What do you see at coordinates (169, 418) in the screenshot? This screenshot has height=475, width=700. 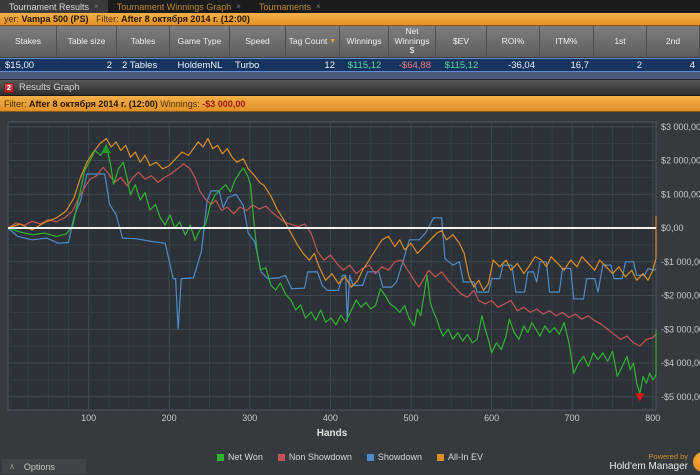 I see `x-axis-tick: 200` at bounding box center [169, 418].